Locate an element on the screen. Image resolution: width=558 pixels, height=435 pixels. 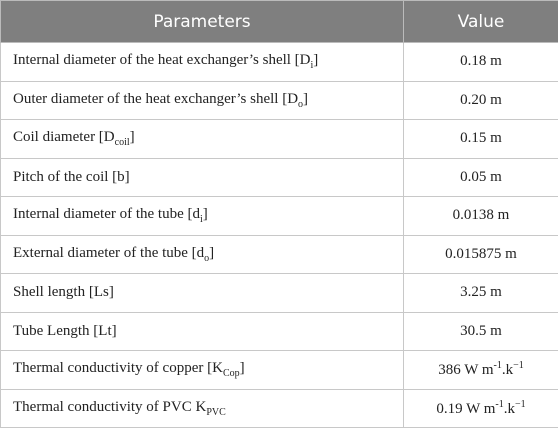
parameter-cell: Thermal conductivity of copper [KCop] is located at coordinates (202, 370).